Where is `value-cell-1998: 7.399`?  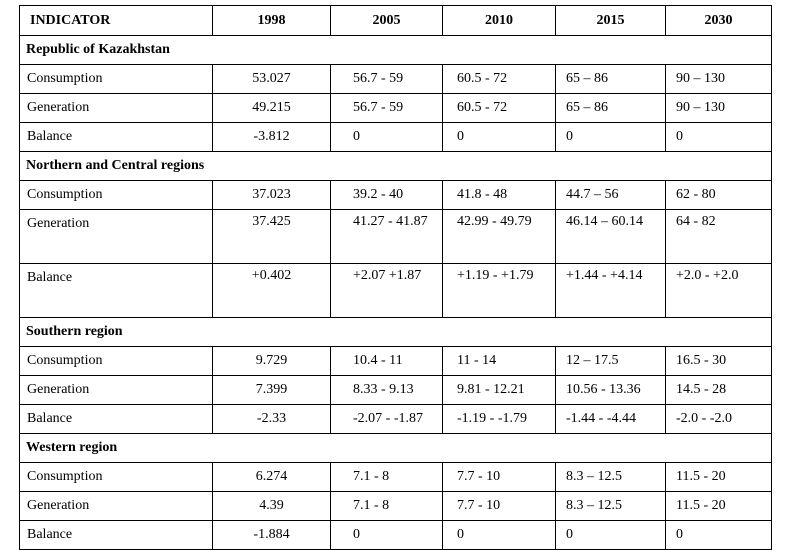 value-cell-1998: 7.399 is located at coordinates (271, 390).